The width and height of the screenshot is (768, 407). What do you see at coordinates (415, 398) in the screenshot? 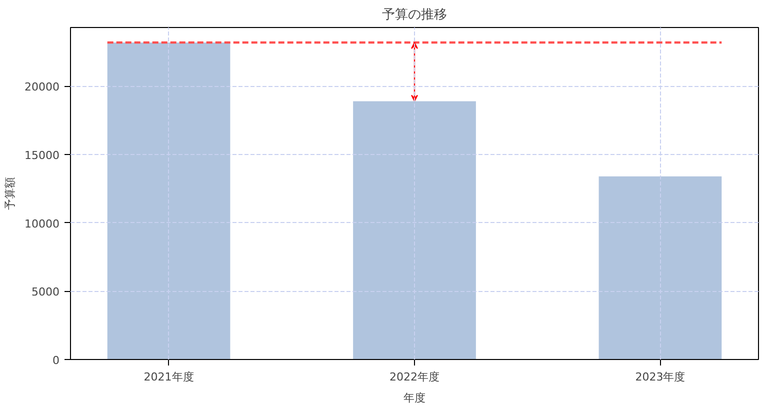
I see `x-axis-title: 年度` at bounding box center [415, 398].